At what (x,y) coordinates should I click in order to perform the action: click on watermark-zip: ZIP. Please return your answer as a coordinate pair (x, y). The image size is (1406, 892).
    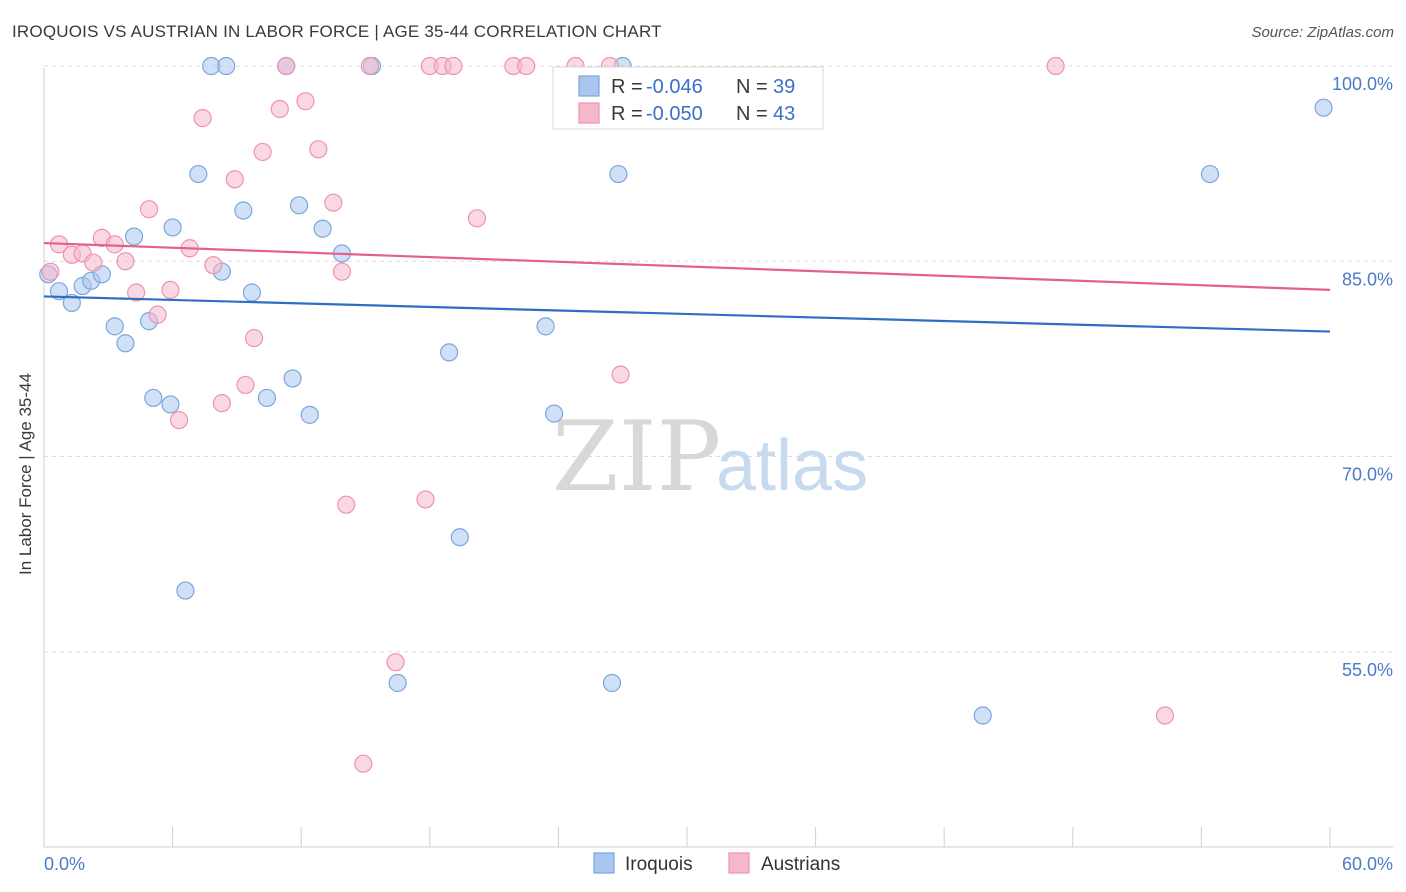
    Looking at the image, I should click on (636, 457).